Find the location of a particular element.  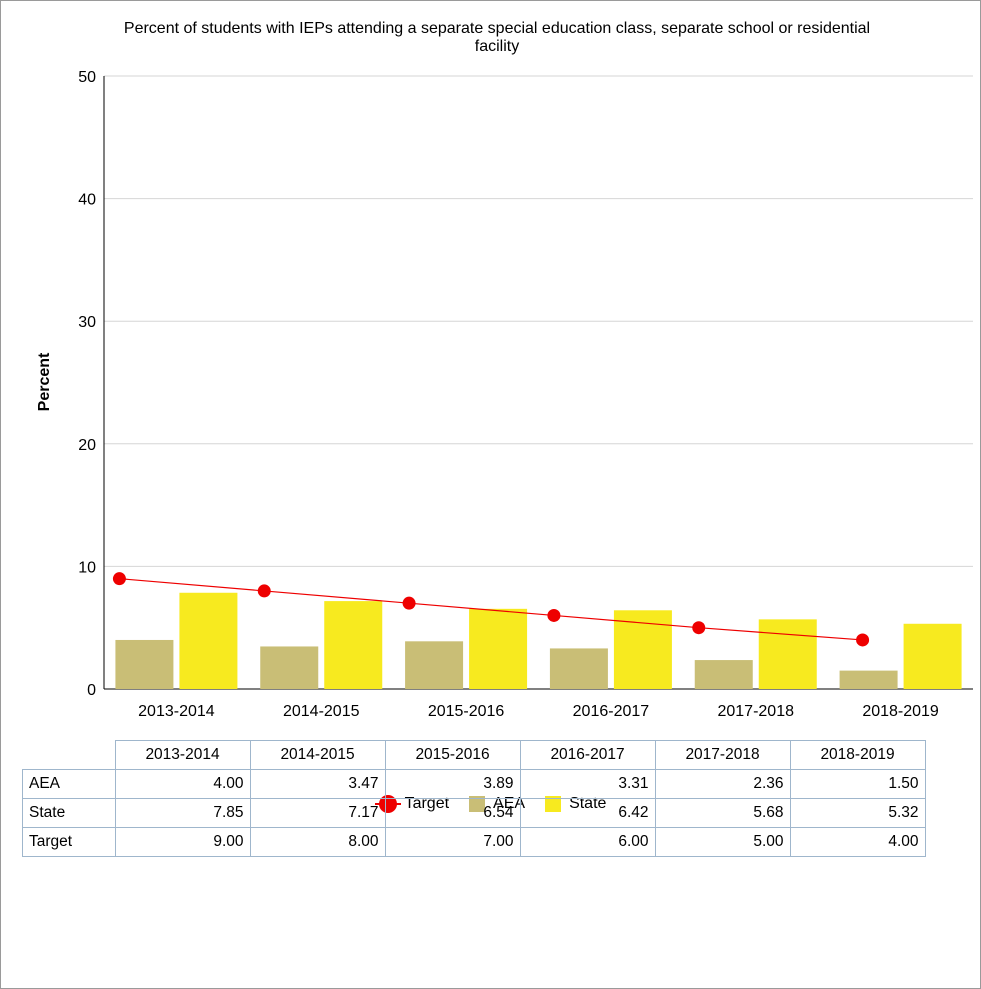

bar-state-2015-2016 is located at coordinates (498, 648).